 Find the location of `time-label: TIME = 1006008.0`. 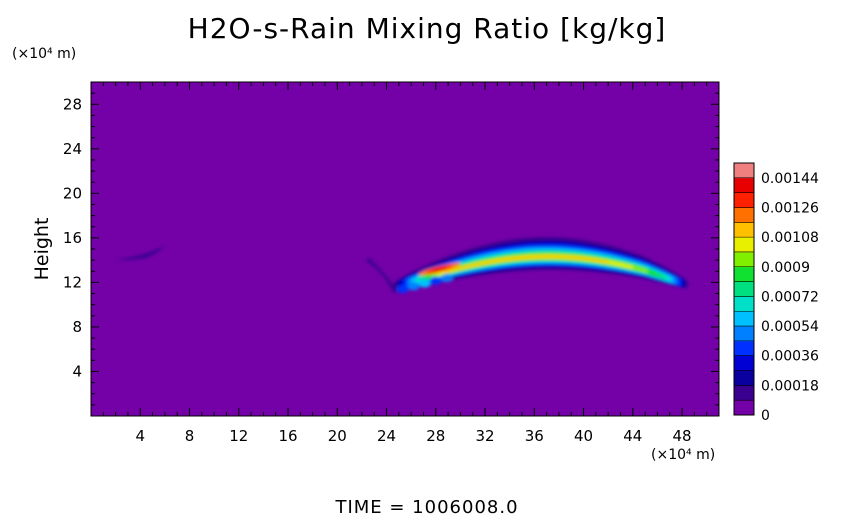

time-label: TIME = 1006008.0 is located at coordinates (427, 507).